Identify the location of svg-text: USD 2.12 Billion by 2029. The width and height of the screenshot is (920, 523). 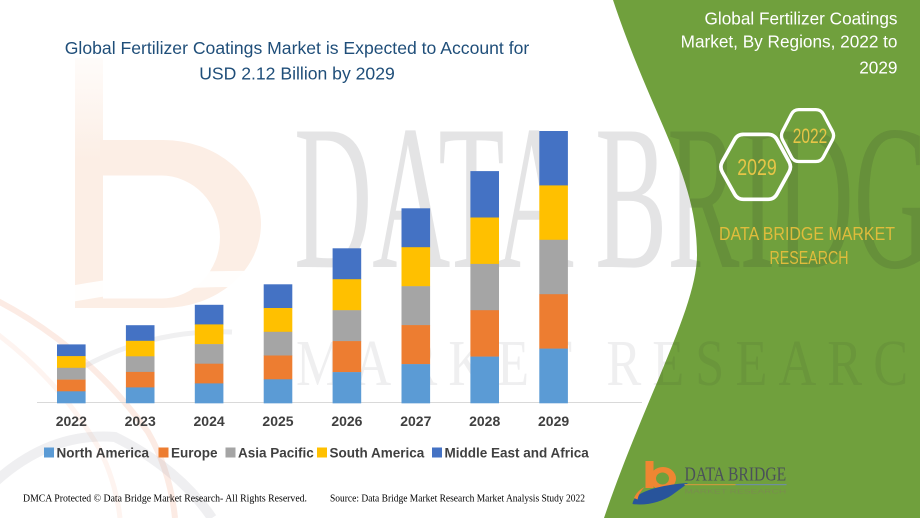
(297, 74).